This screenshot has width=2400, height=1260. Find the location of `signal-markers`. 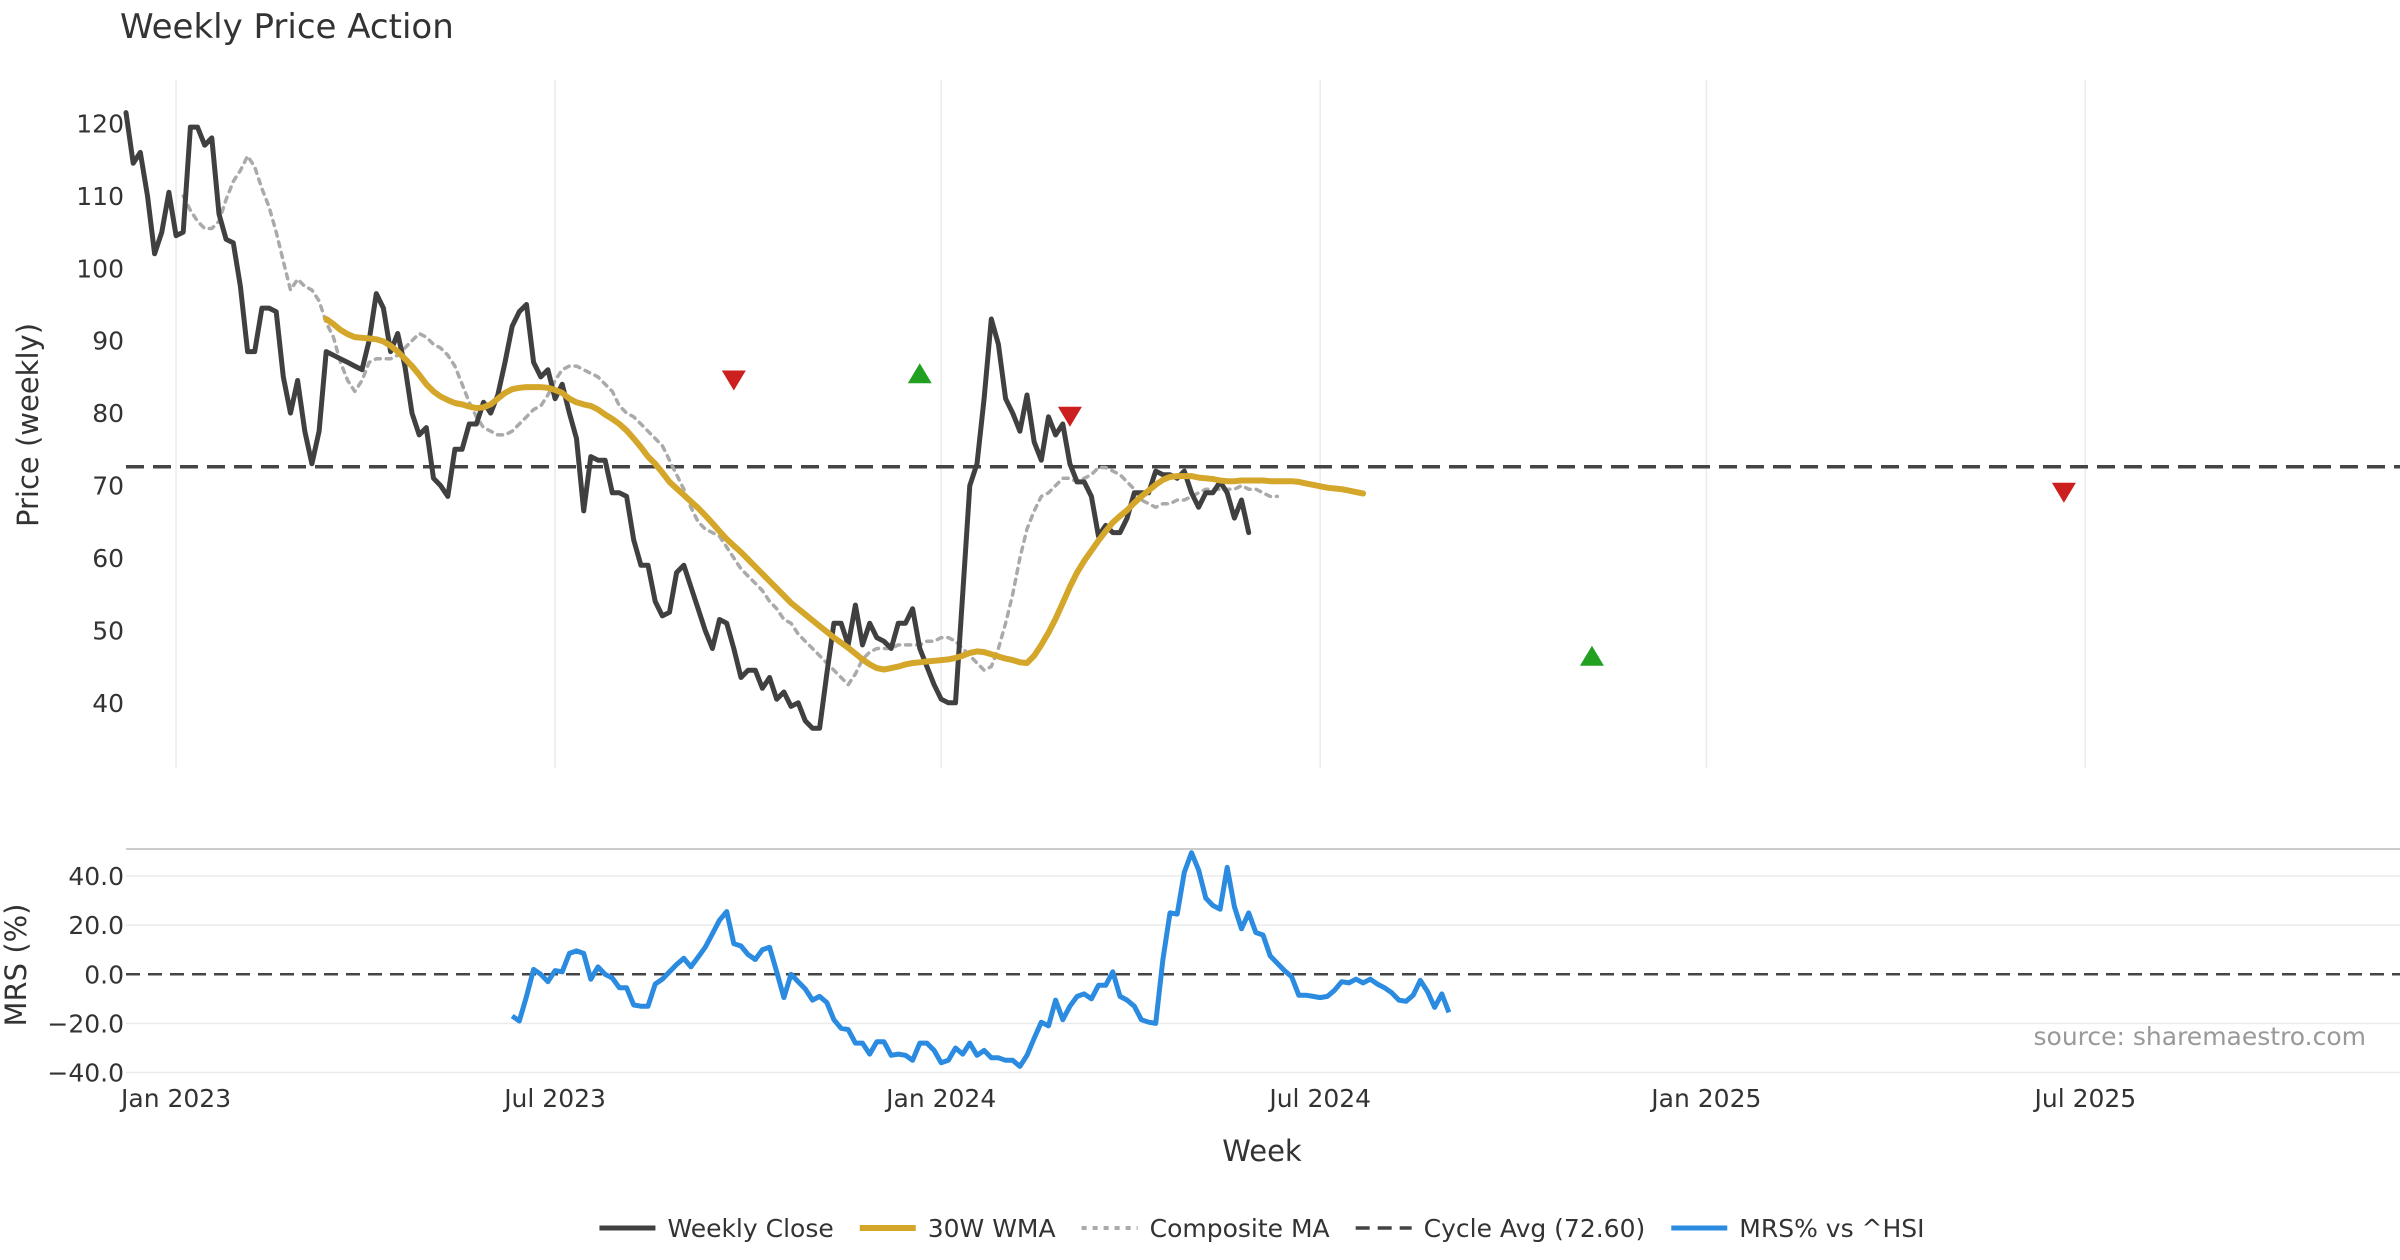

signal-markers is located at coordinates (1398, 514).